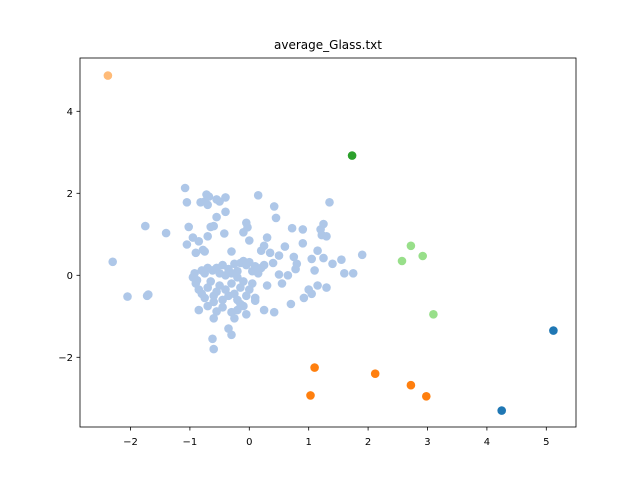 This screenshot has width=640, height=480. I want to click on x-axis: −2 −1 0 1 2 3 4 5, so click(336, 437).